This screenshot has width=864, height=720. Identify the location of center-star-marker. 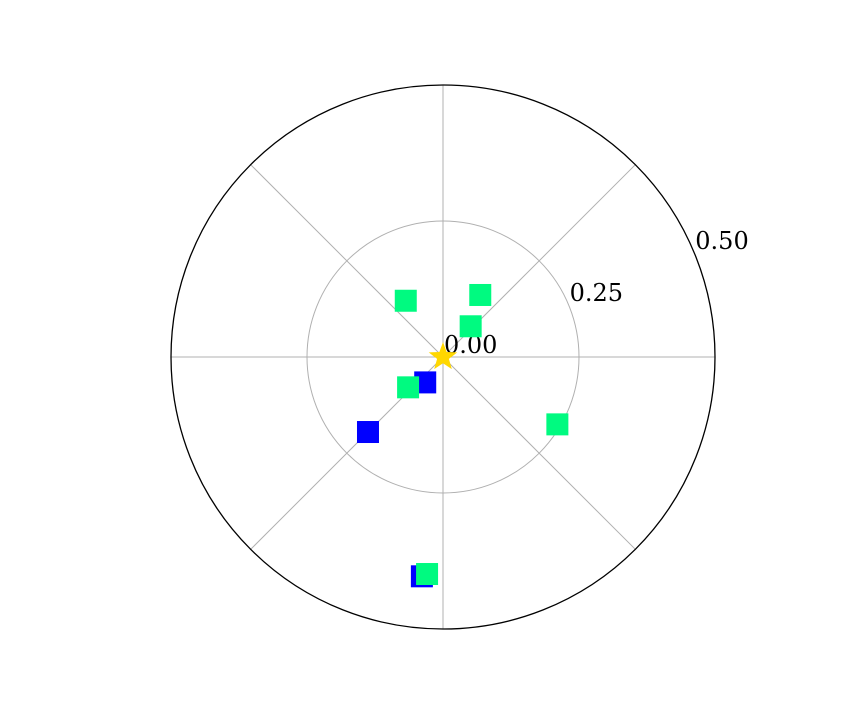
(443, 356).